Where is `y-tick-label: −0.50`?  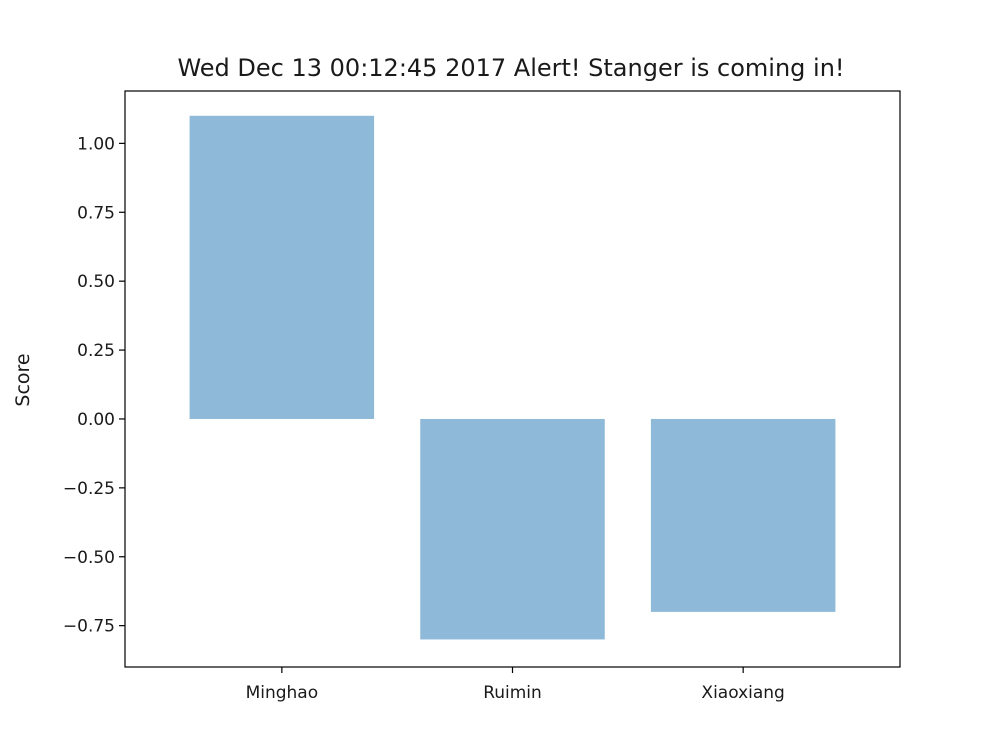 y-tick-label: −0.50 is located at coordinates (89, 558).